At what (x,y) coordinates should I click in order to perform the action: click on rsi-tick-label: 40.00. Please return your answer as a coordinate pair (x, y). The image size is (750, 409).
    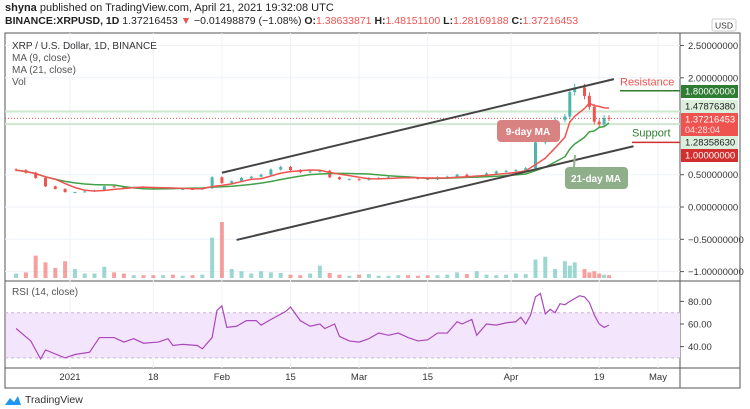
    Looking at the image, I should click on (700, 347).